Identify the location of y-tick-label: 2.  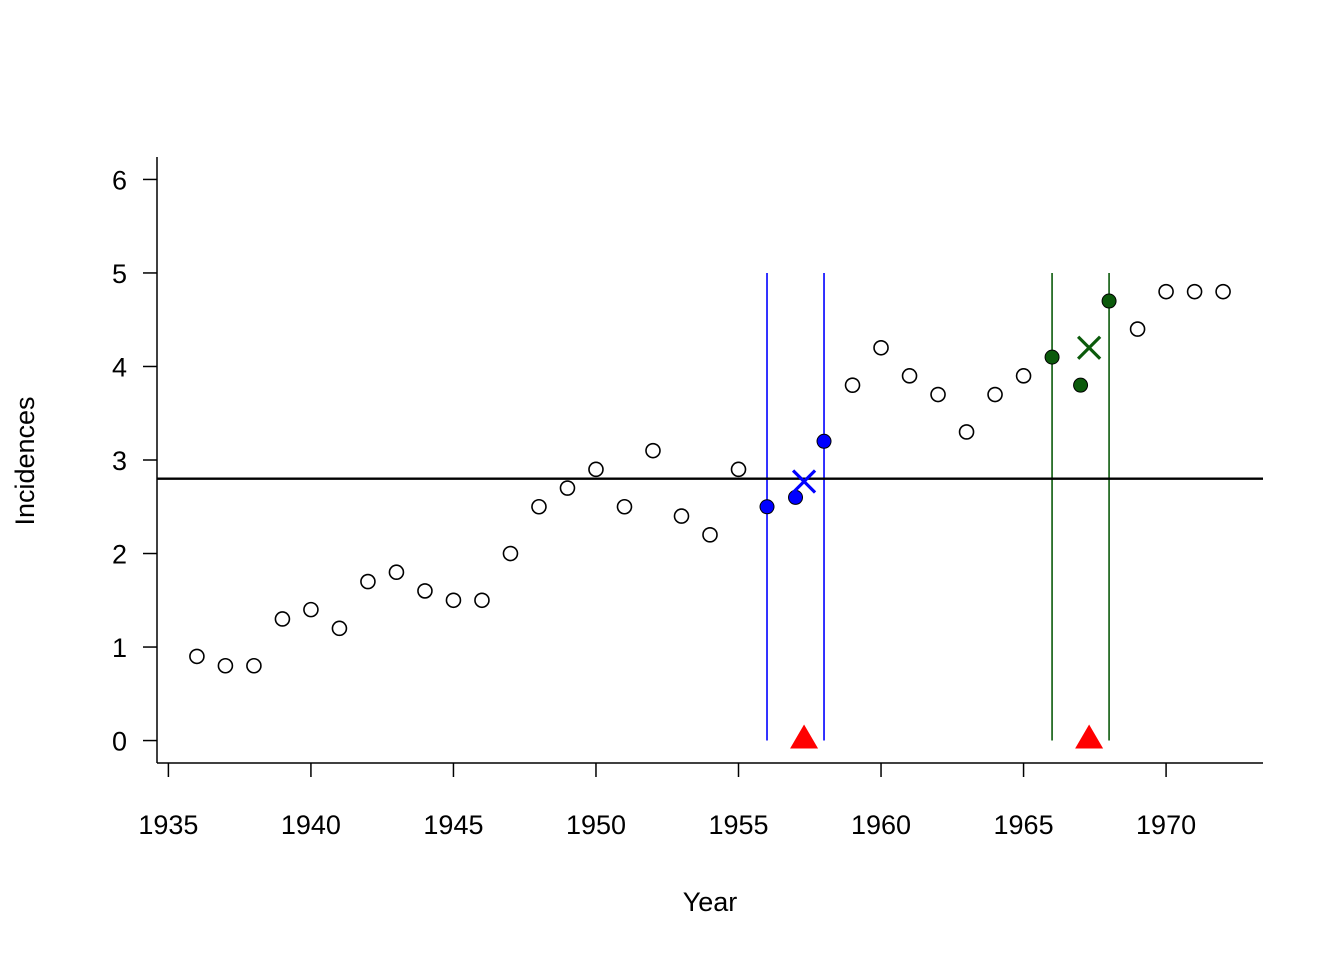
(119, 555).